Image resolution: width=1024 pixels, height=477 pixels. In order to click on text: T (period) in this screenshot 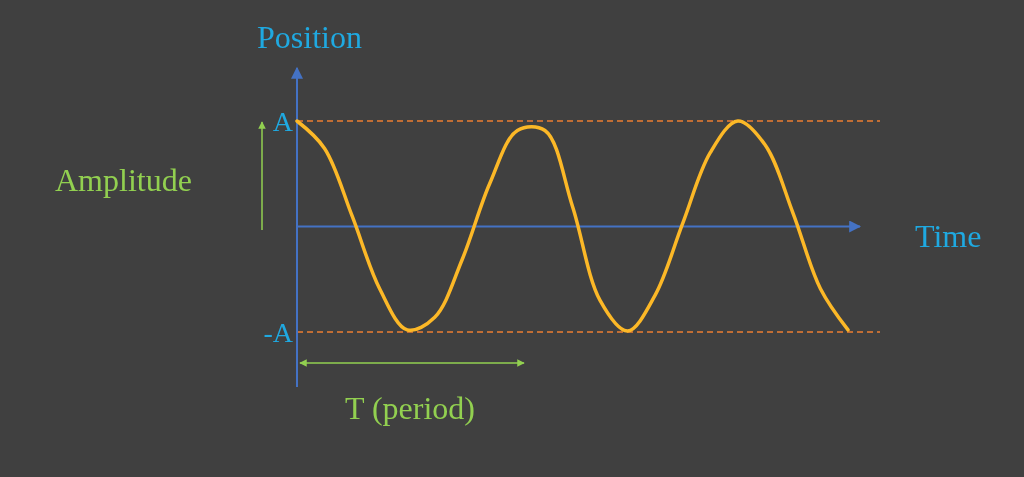, I will do `click(410, 408)`.